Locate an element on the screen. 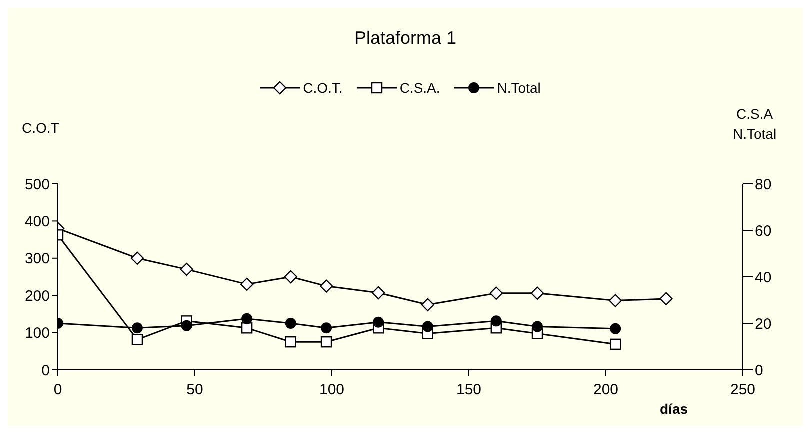  x-tick-label: 0 is located at coordinates (58, 390).